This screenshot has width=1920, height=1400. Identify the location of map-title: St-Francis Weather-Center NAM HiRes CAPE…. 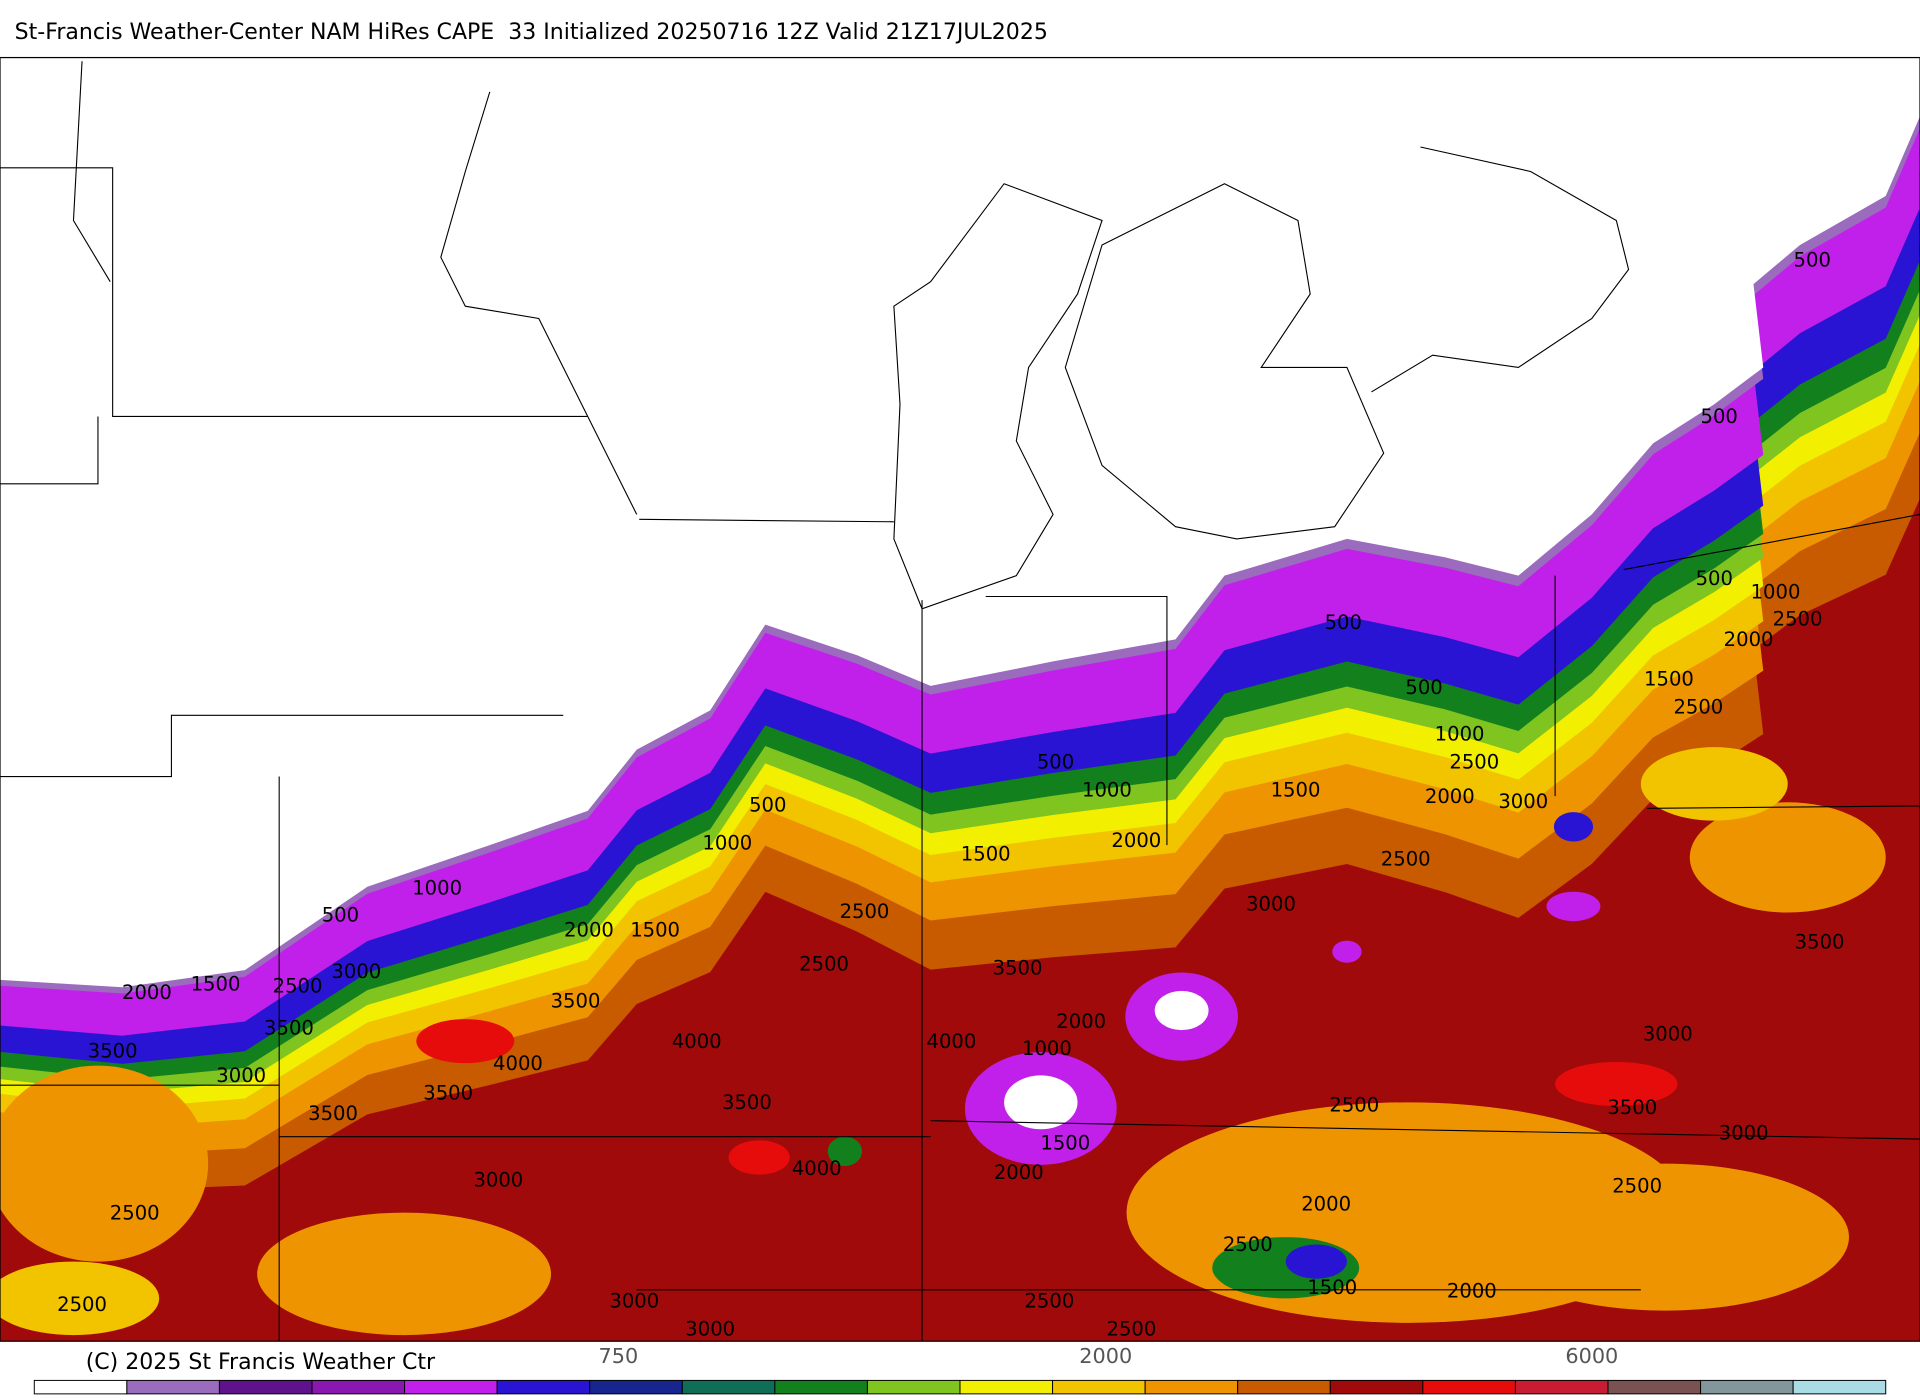
(531, 32).